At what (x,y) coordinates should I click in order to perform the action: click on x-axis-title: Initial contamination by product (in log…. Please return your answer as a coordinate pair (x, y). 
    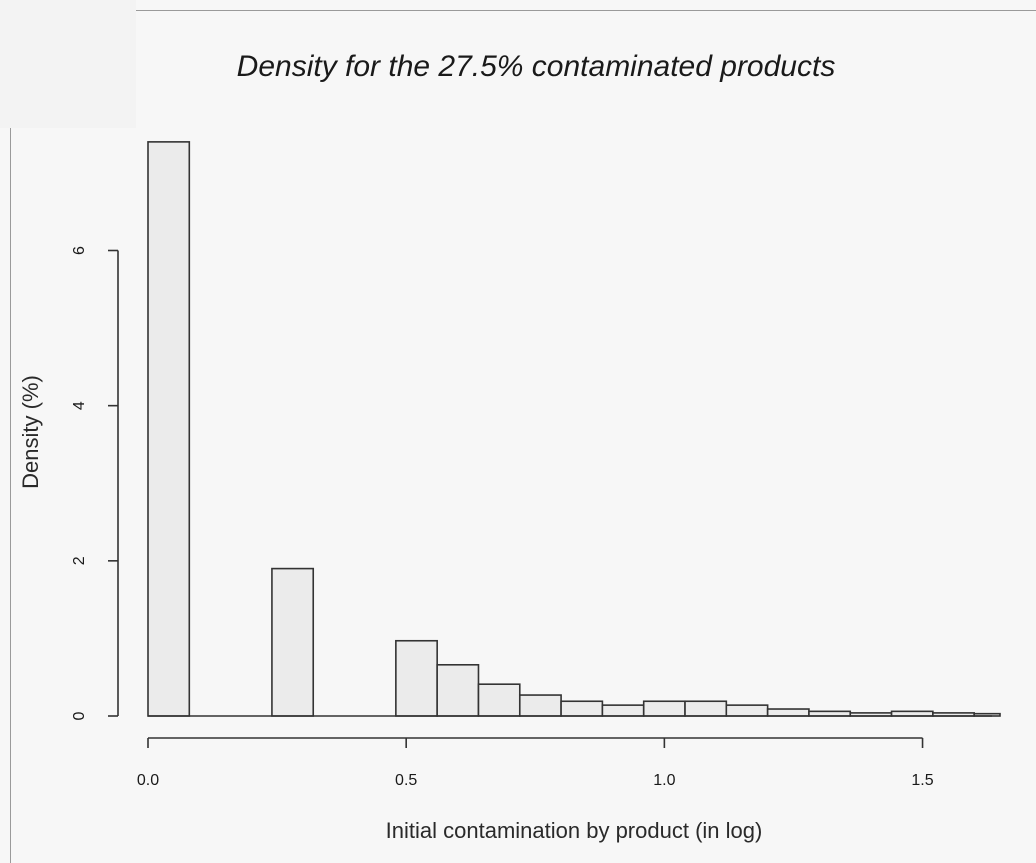
    Looking at the image, I should click on (574, 830).